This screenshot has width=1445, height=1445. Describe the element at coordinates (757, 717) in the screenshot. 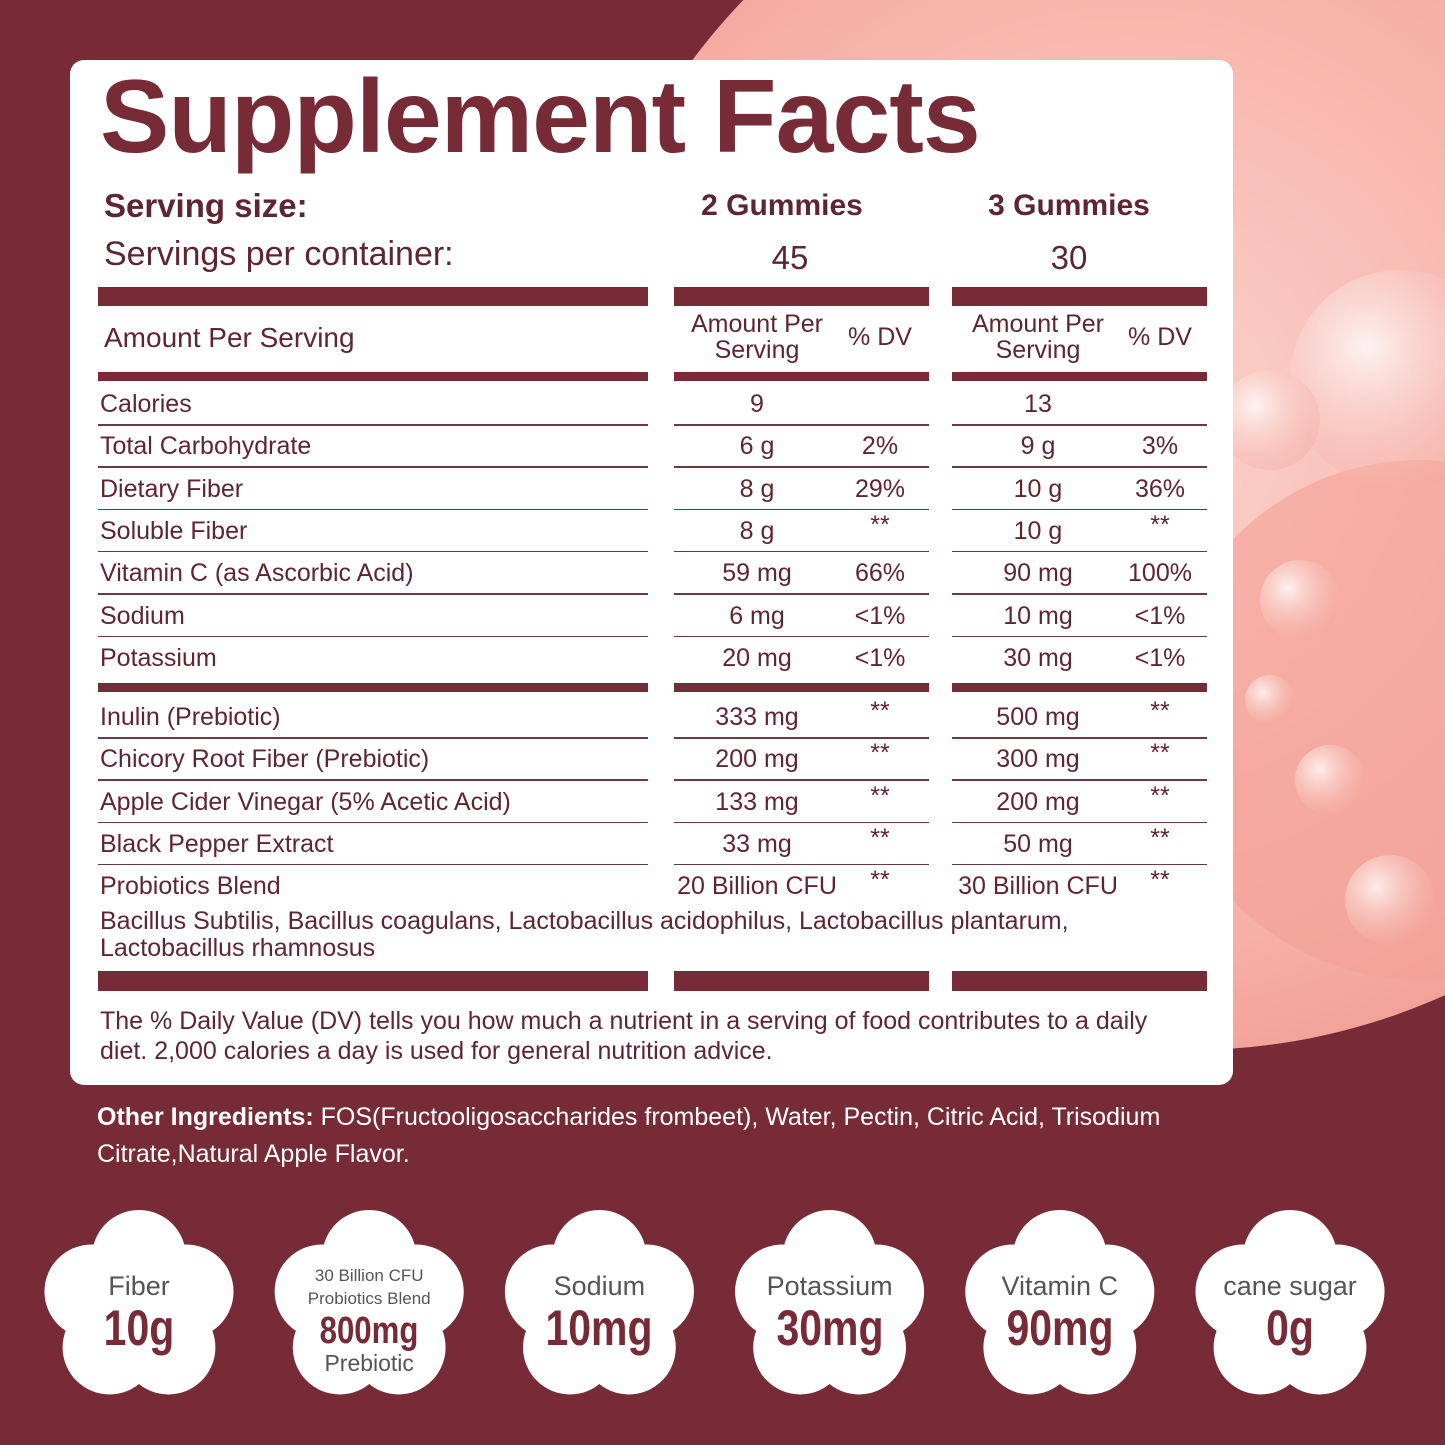

I see `amount: 333 mg` at that location.